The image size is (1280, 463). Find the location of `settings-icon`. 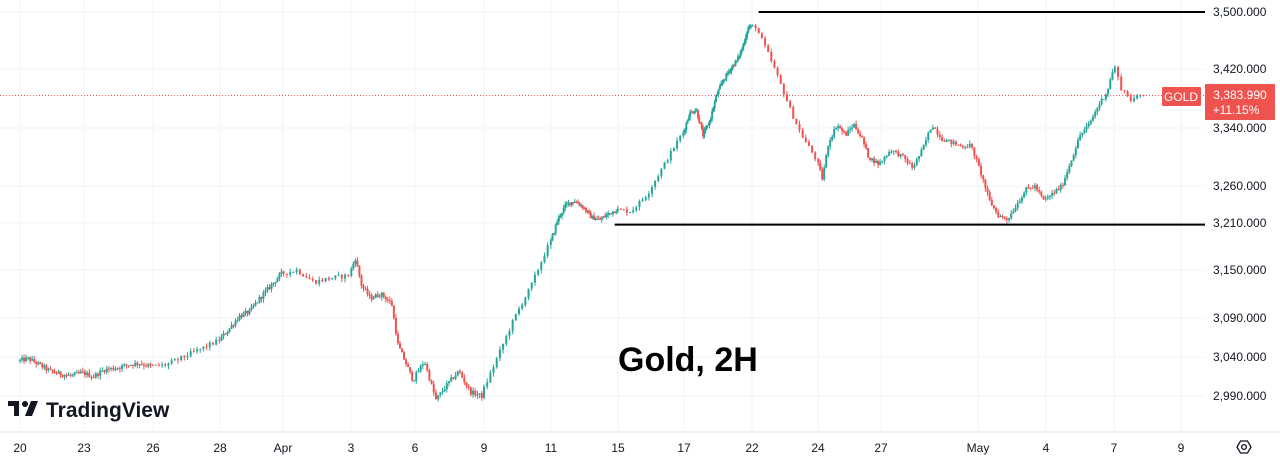

settings-icon is located at coordinates (1244, 447).